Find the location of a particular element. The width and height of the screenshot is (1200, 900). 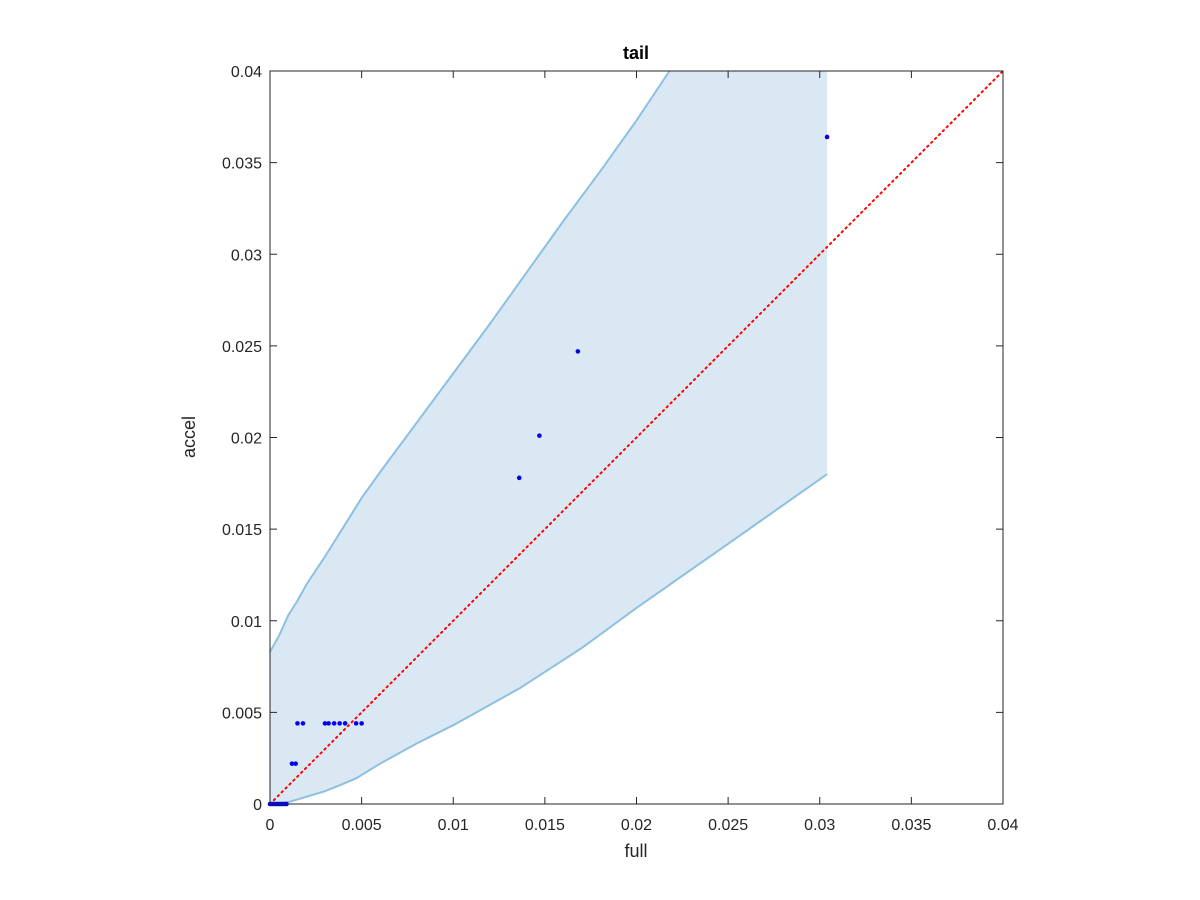

y-tick-labels: 0 0.005 0.01 0.015 0.02 0.025 0.03 0.035 0.04 is located at coordinates (242, 439).